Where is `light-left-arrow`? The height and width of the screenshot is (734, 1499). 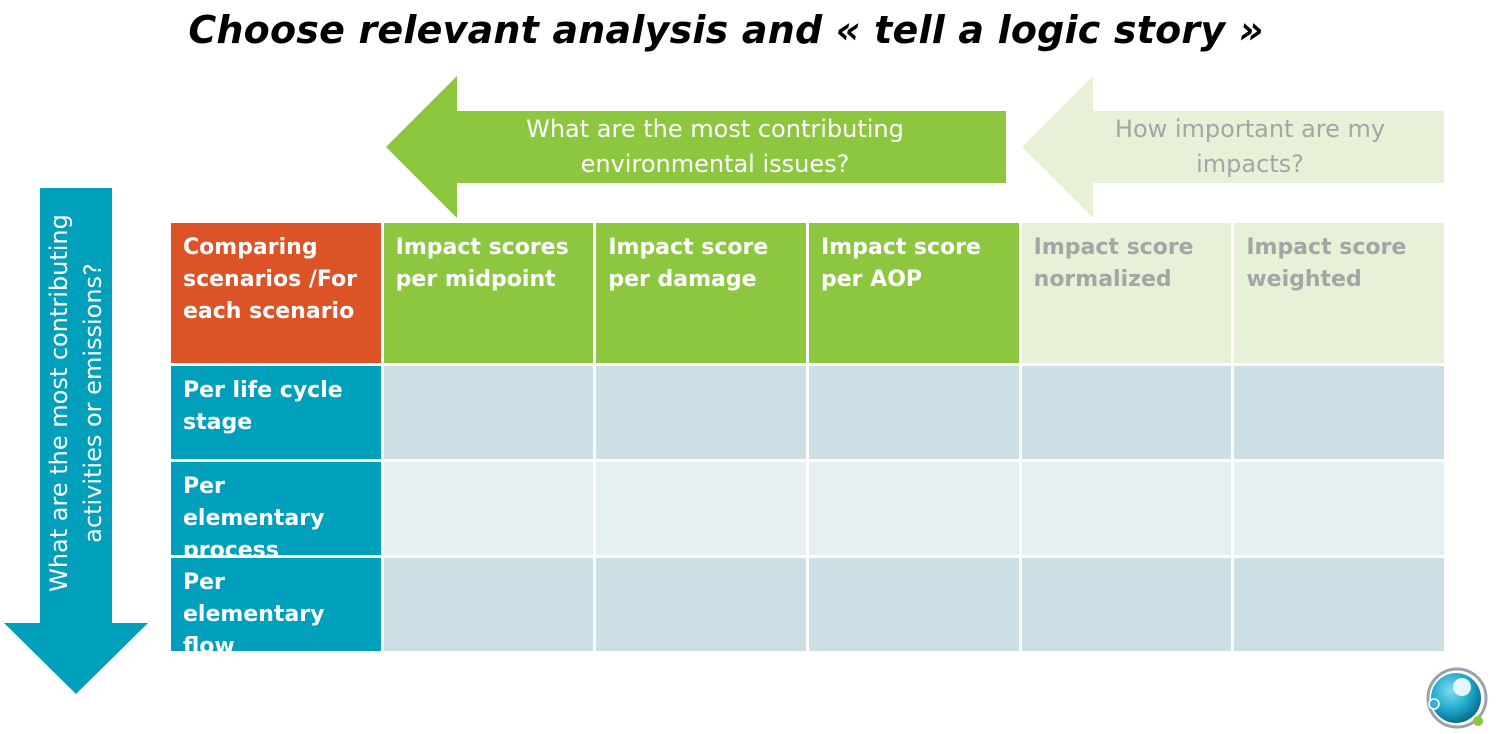 light-left-arrow is located at coordinates (1233, 147).